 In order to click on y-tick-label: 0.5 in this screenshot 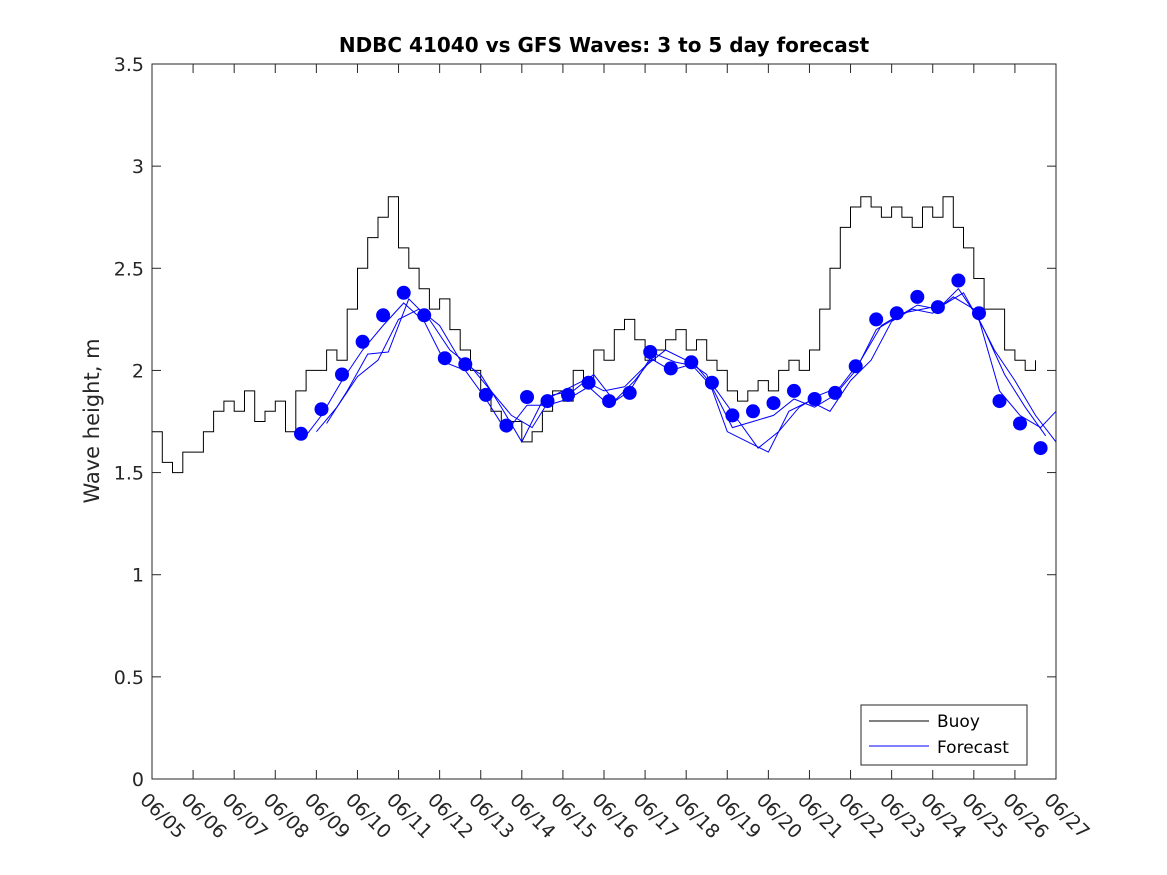, I will do `click(129, 678)`.